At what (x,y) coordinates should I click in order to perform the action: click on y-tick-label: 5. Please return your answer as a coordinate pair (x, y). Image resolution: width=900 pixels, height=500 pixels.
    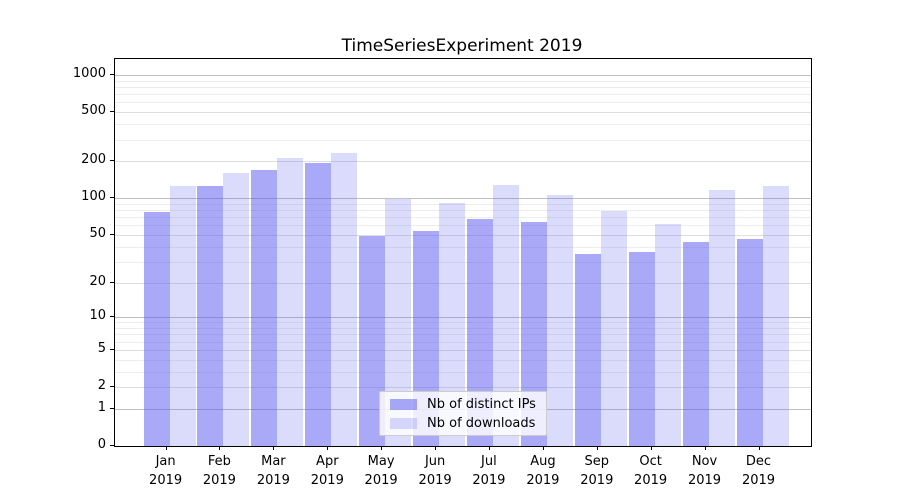
    Looking at the image, I should click on (101, 348).